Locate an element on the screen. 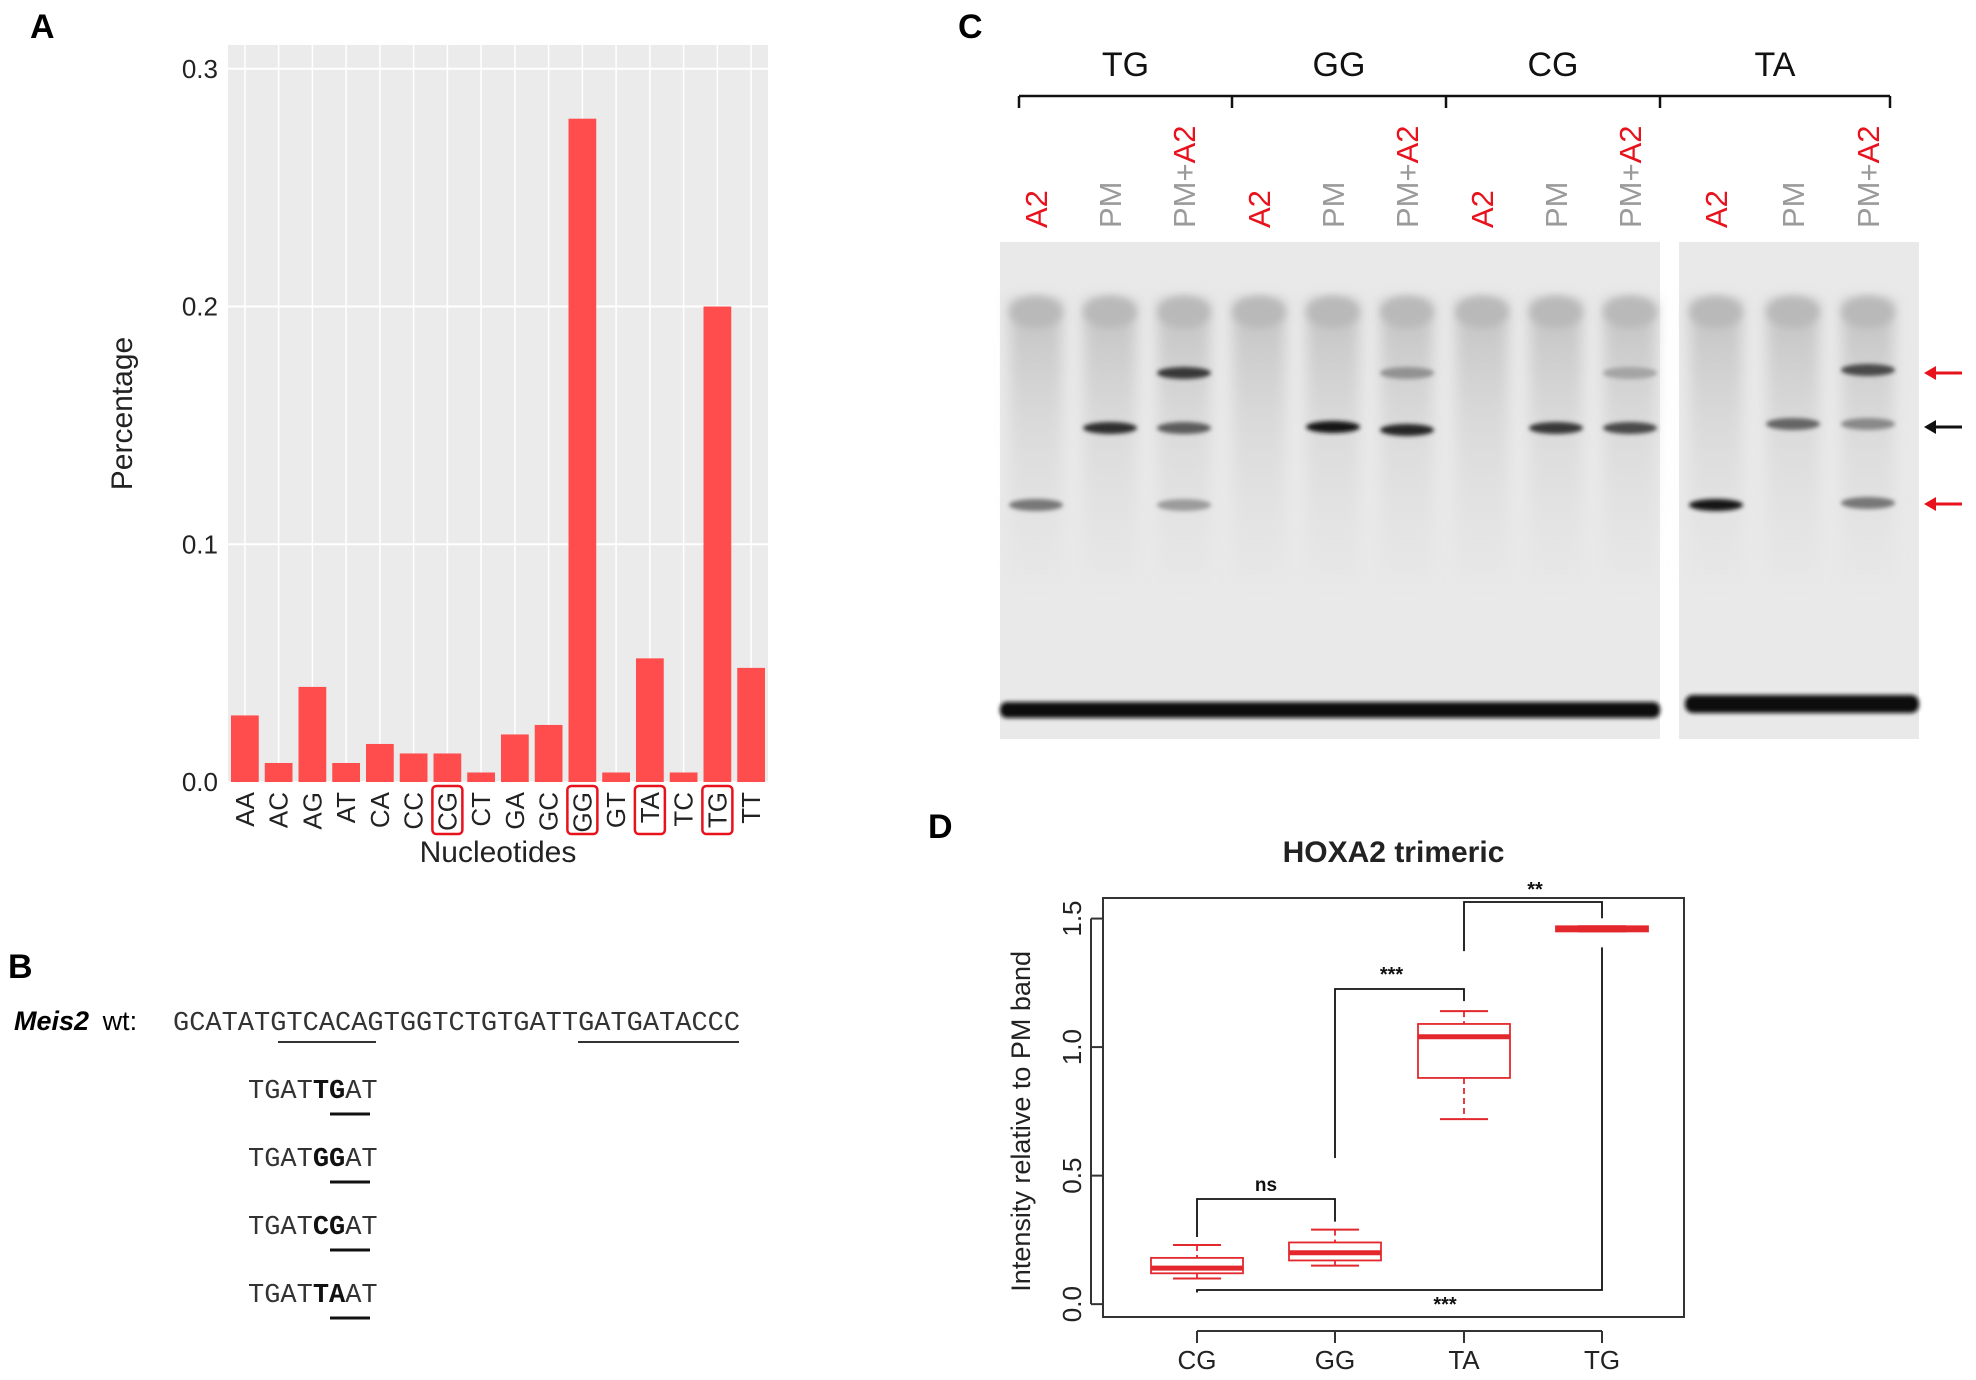 This screenshot has height=1380, width=1976. x-tick-label: CC is located at coordinates (414, 811).